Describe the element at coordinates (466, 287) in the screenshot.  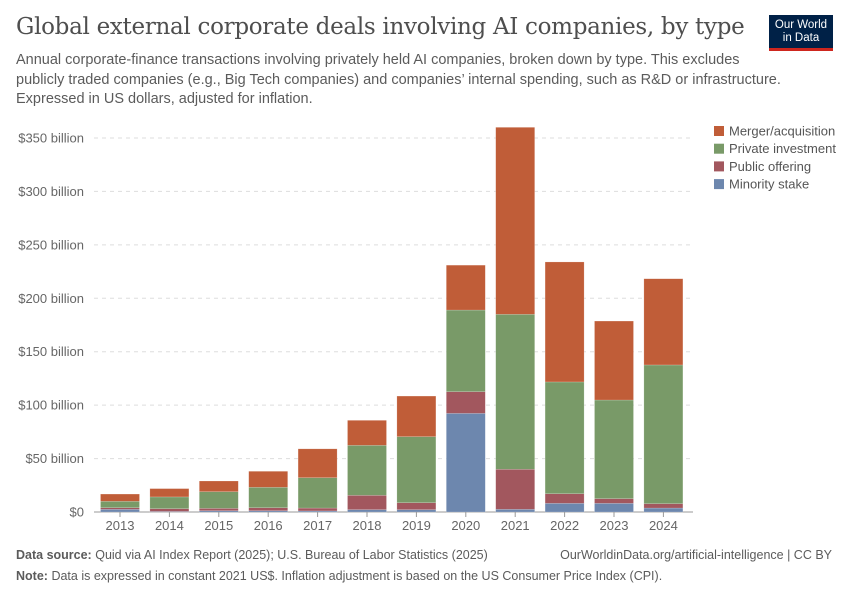
I see `bar-merger-acquisition-2020` at that location.